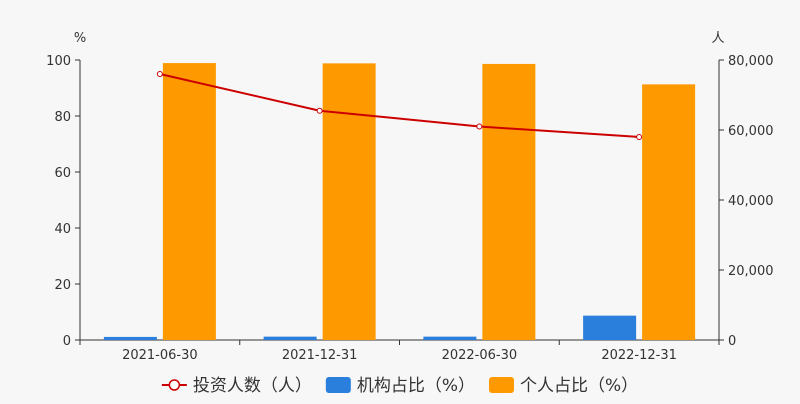 The image size is (800, 404). What do you see at coordinates (480, 355) in the screenshot?
I see `x-axis-tick-label: 2022-06-30` at bounding box center [480, 355].